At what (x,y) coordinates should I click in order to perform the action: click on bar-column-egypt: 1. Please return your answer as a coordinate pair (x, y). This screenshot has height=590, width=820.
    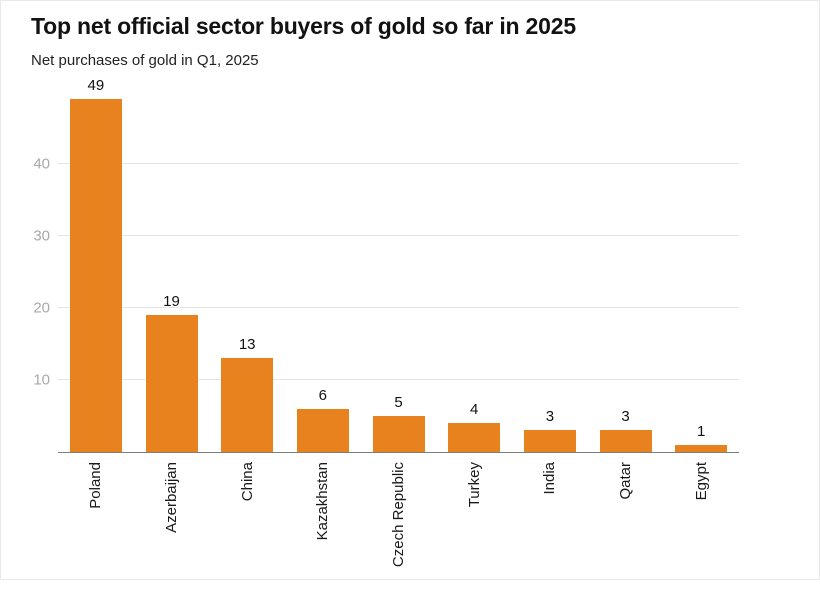
    Looking at the image, I should click on (701, 438).